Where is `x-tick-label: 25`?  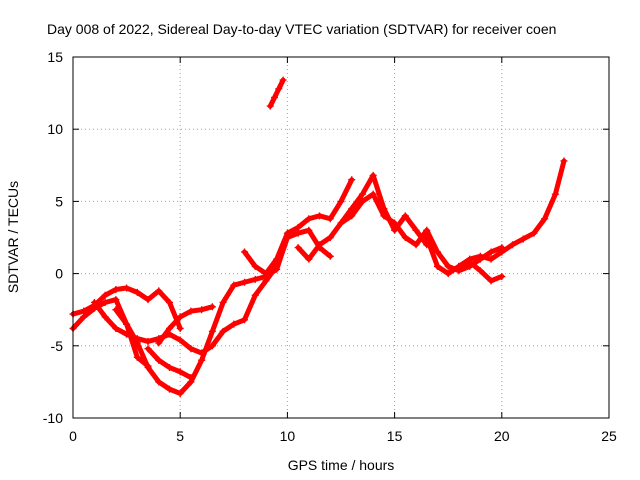 x-tick-label: 25 is located at coordinates (609, 436).